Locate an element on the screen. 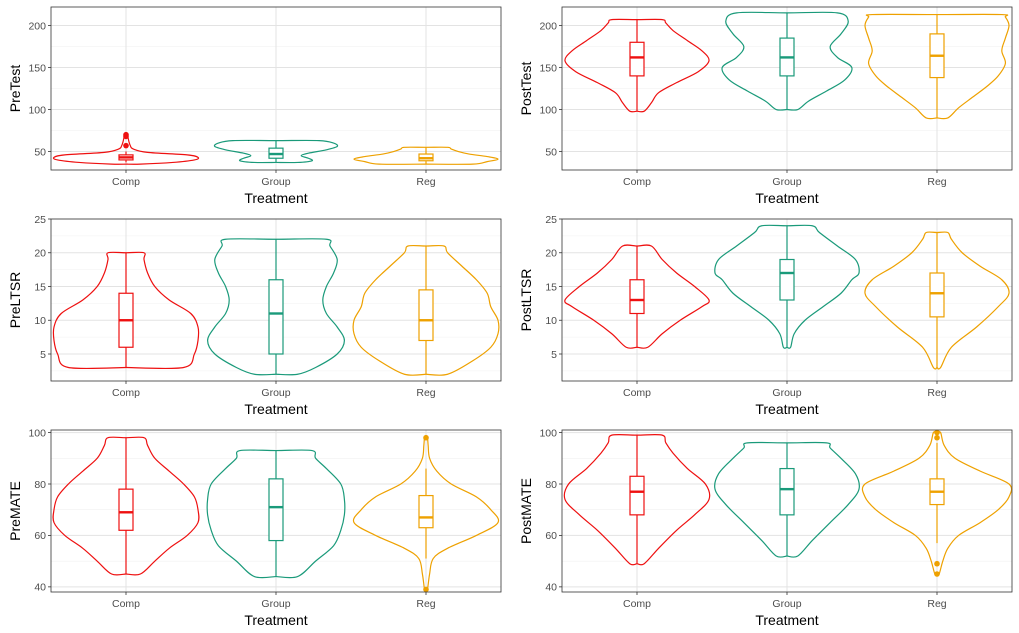 The image size is (1019, 633). y-axis-title: PreLTSR is located at coordinates (15, 300).